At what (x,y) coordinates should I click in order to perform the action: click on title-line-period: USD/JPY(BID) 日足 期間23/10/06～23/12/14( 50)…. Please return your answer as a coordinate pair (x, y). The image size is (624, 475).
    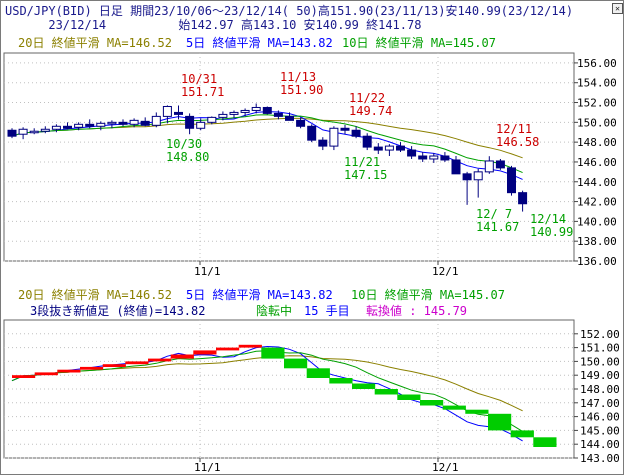
    Looking at the image, I should click on (289, 11).